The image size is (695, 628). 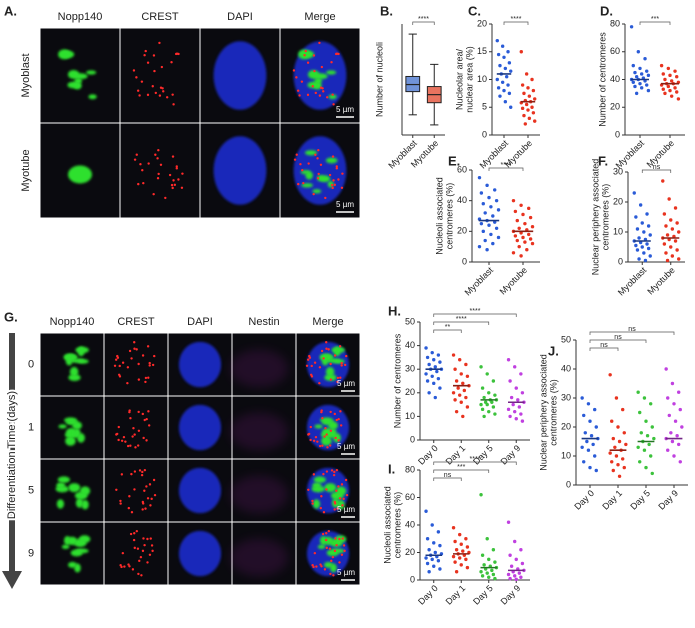 I want to click on significance-label: ns, so click(x=632, y=329).